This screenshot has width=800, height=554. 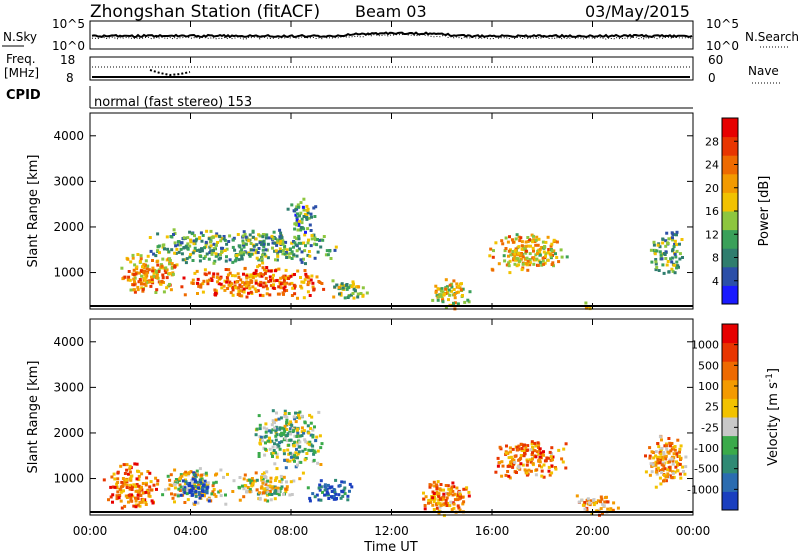 I want to click on colorbar-tick-label: 500, so click(x=708, y=365).